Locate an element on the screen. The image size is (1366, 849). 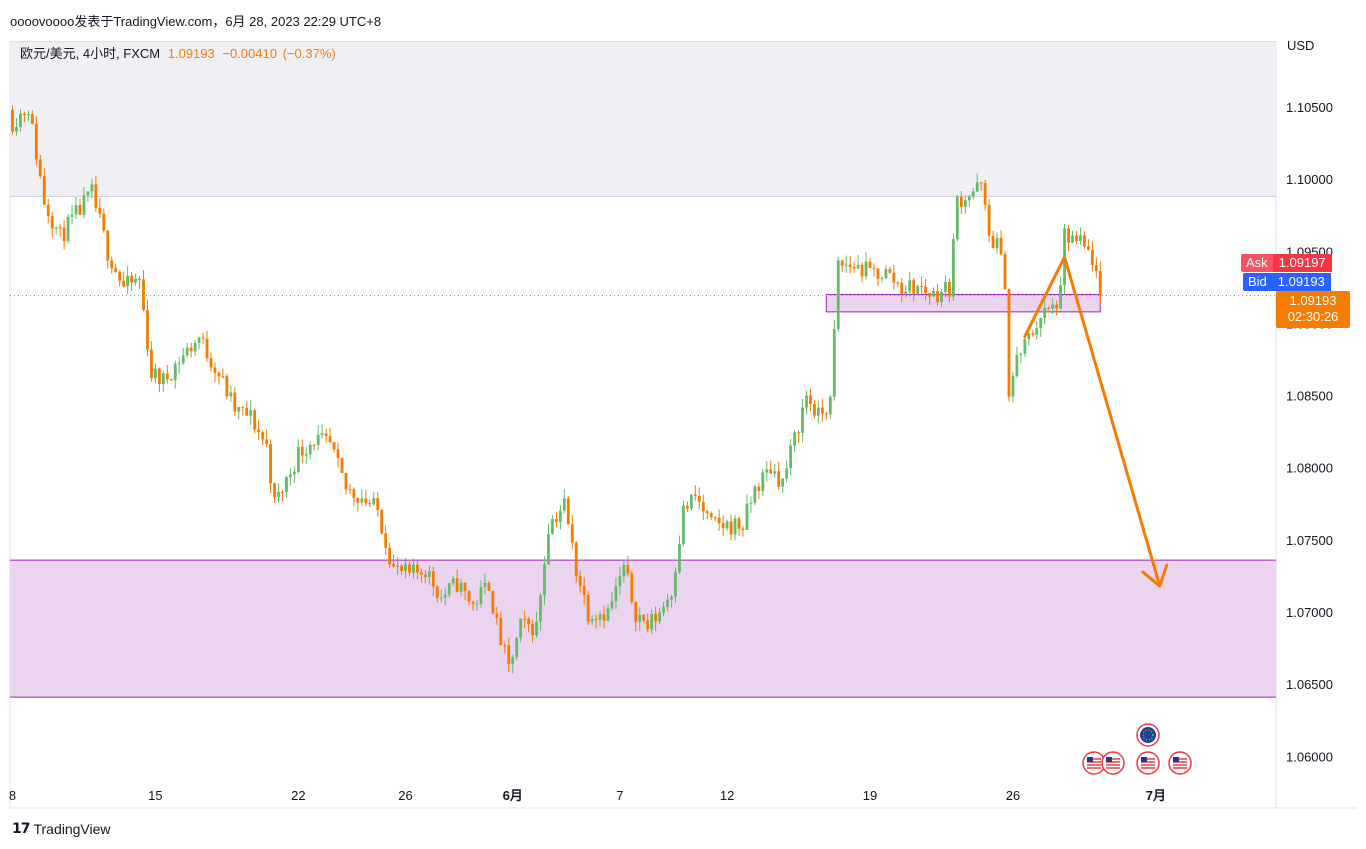
price-tick-label: 1.07500 is located at coordinates (1309, 540).